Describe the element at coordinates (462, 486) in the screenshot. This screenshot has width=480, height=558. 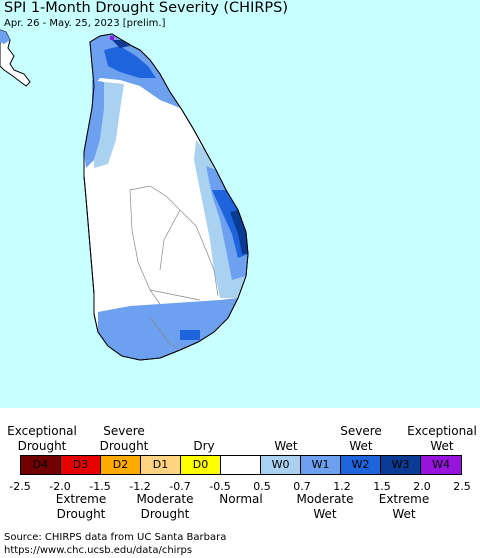
I see `legend-tick: 2.5` at that location.